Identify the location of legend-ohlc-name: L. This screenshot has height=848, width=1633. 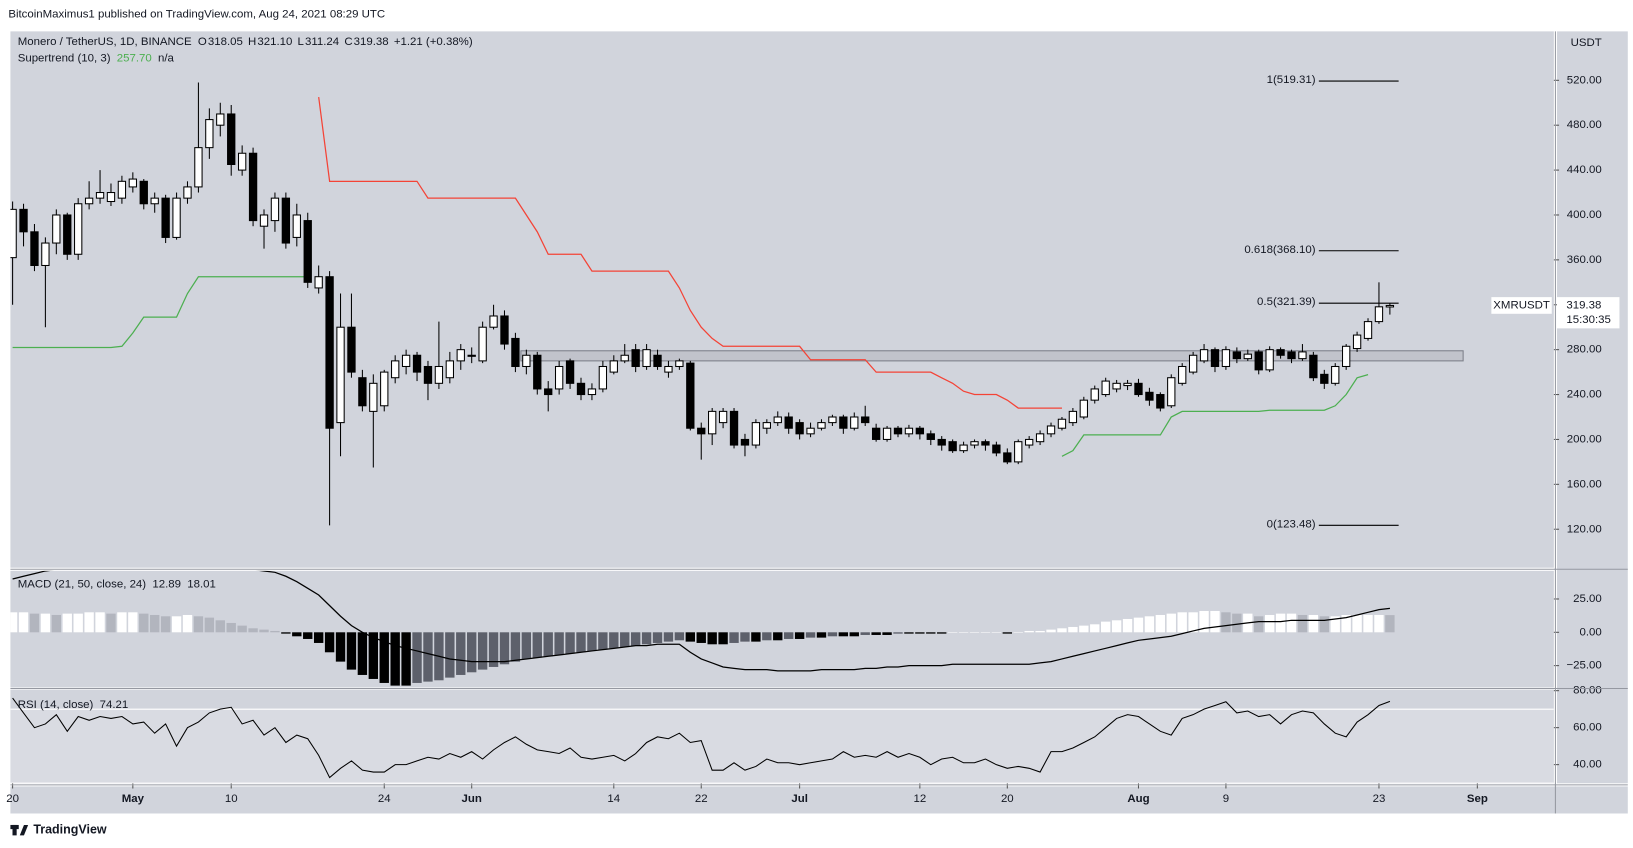
(301, 42).